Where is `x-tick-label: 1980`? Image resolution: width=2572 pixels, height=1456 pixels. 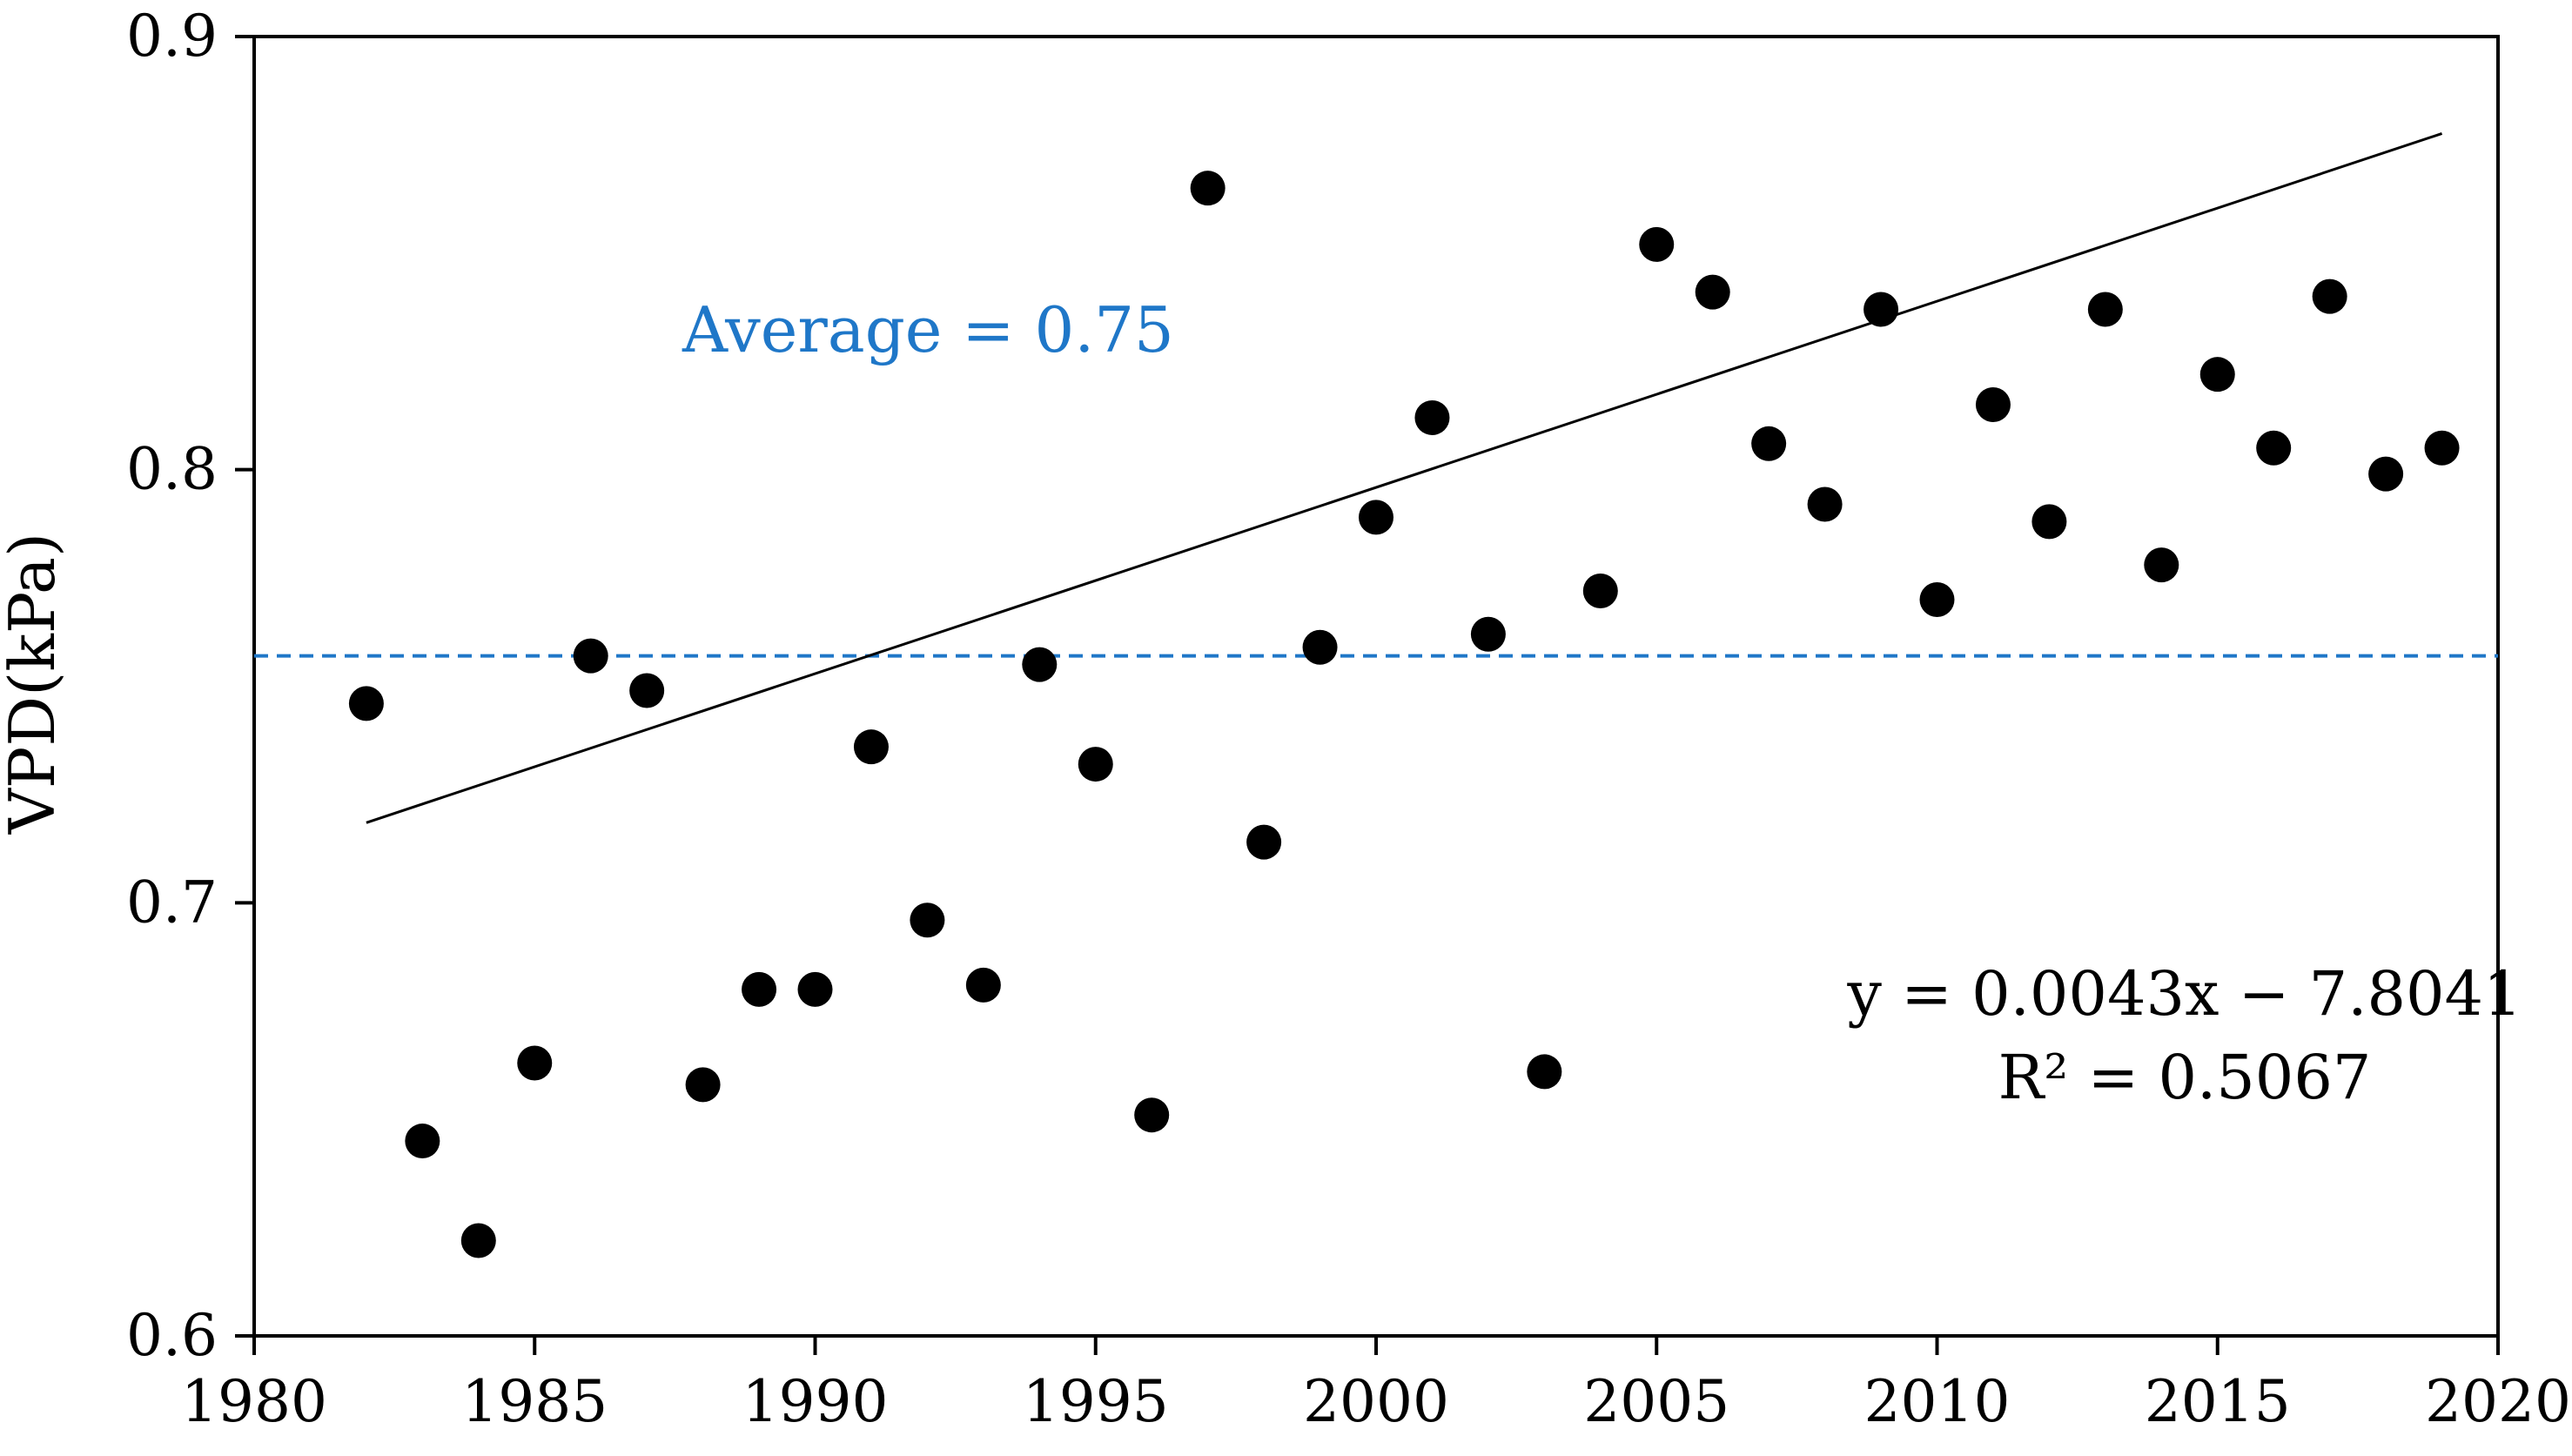 x-tick-label: 1980 is located at coordinates (254, 1401).